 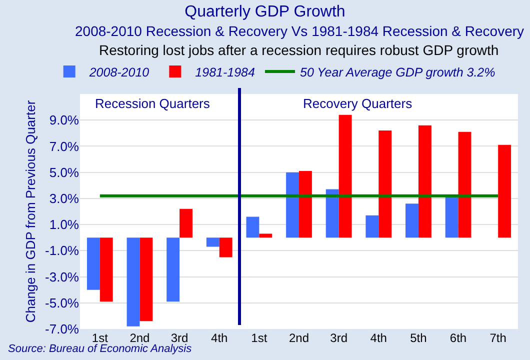 What do you see at coordinates (64, 198) in the screenshot?
I see `y-tick-label: 3.0%` at bounding box center [64, 198].